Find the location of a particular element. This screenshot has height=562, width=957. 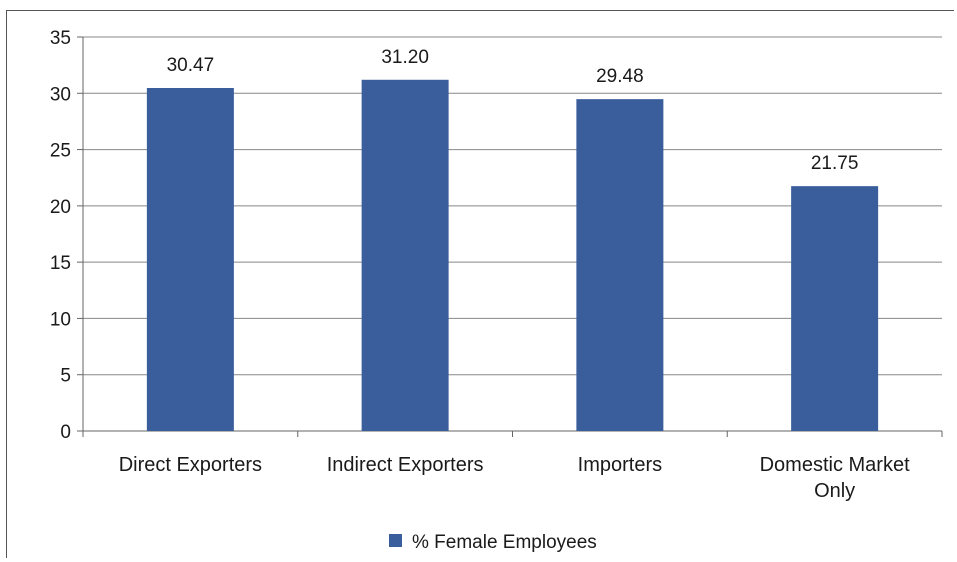

x-category-label: Direct Exporters is located at coordinates (190, 465).